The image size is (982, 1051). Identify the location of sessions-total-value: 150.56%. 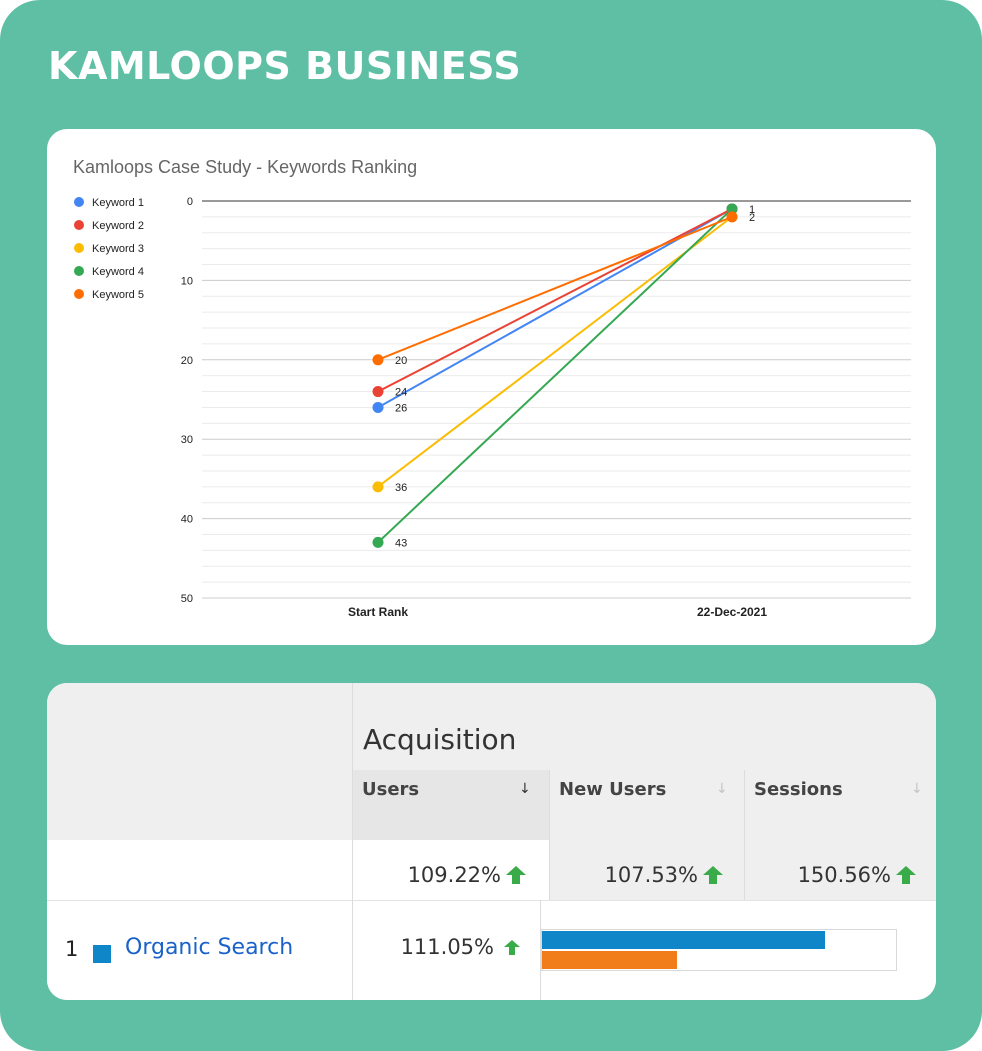
(844, 875).